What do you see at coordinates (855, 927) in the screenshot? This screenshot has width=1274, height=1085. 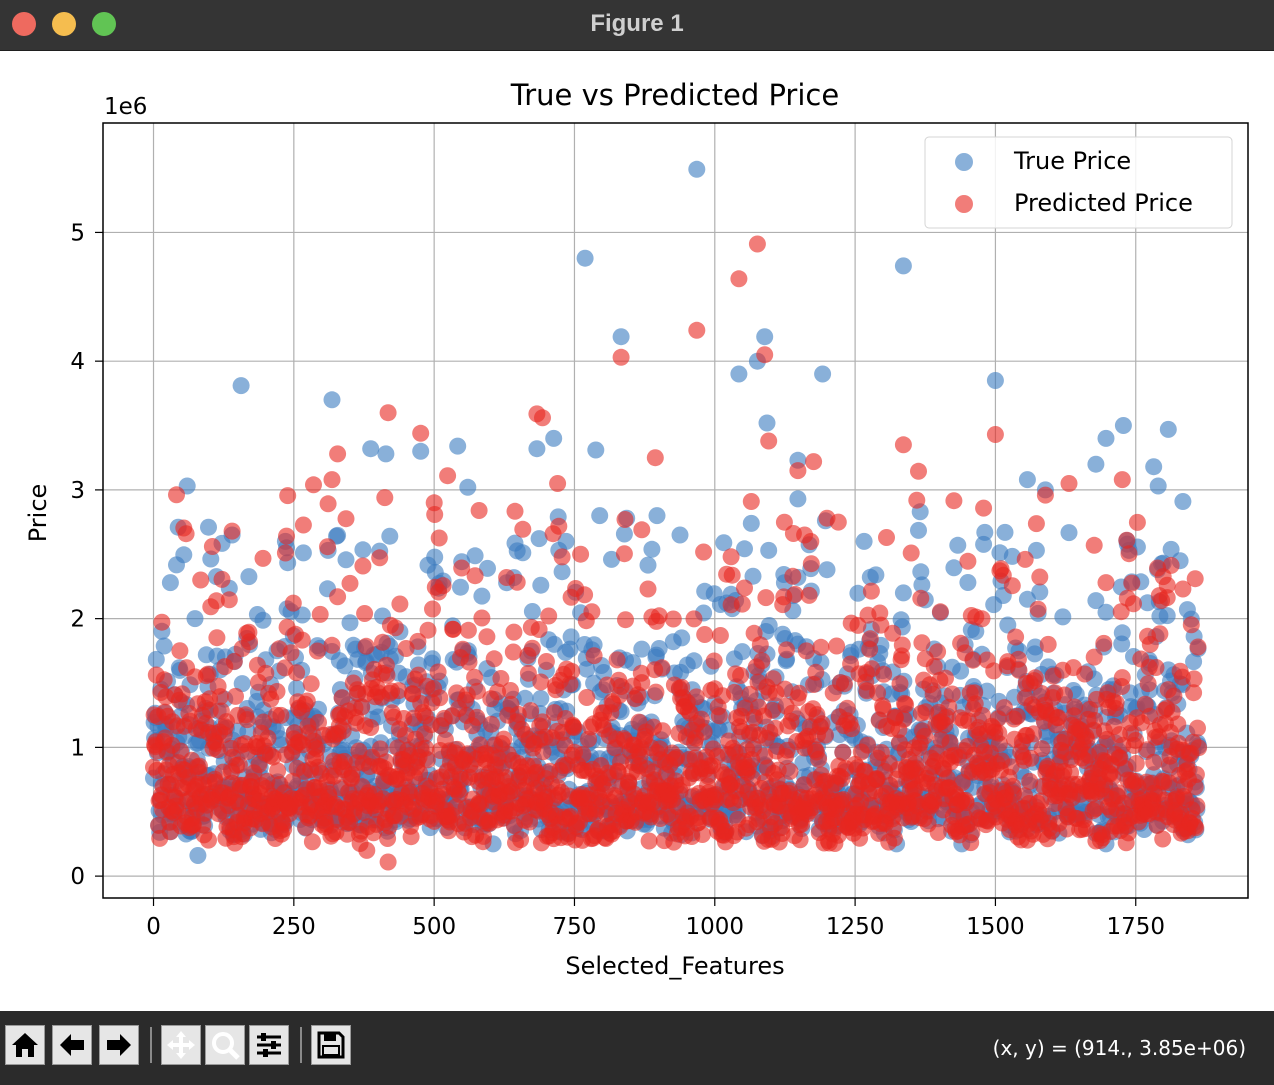 I see `x-tick-label: 1250` at bounding box center [855, 927].